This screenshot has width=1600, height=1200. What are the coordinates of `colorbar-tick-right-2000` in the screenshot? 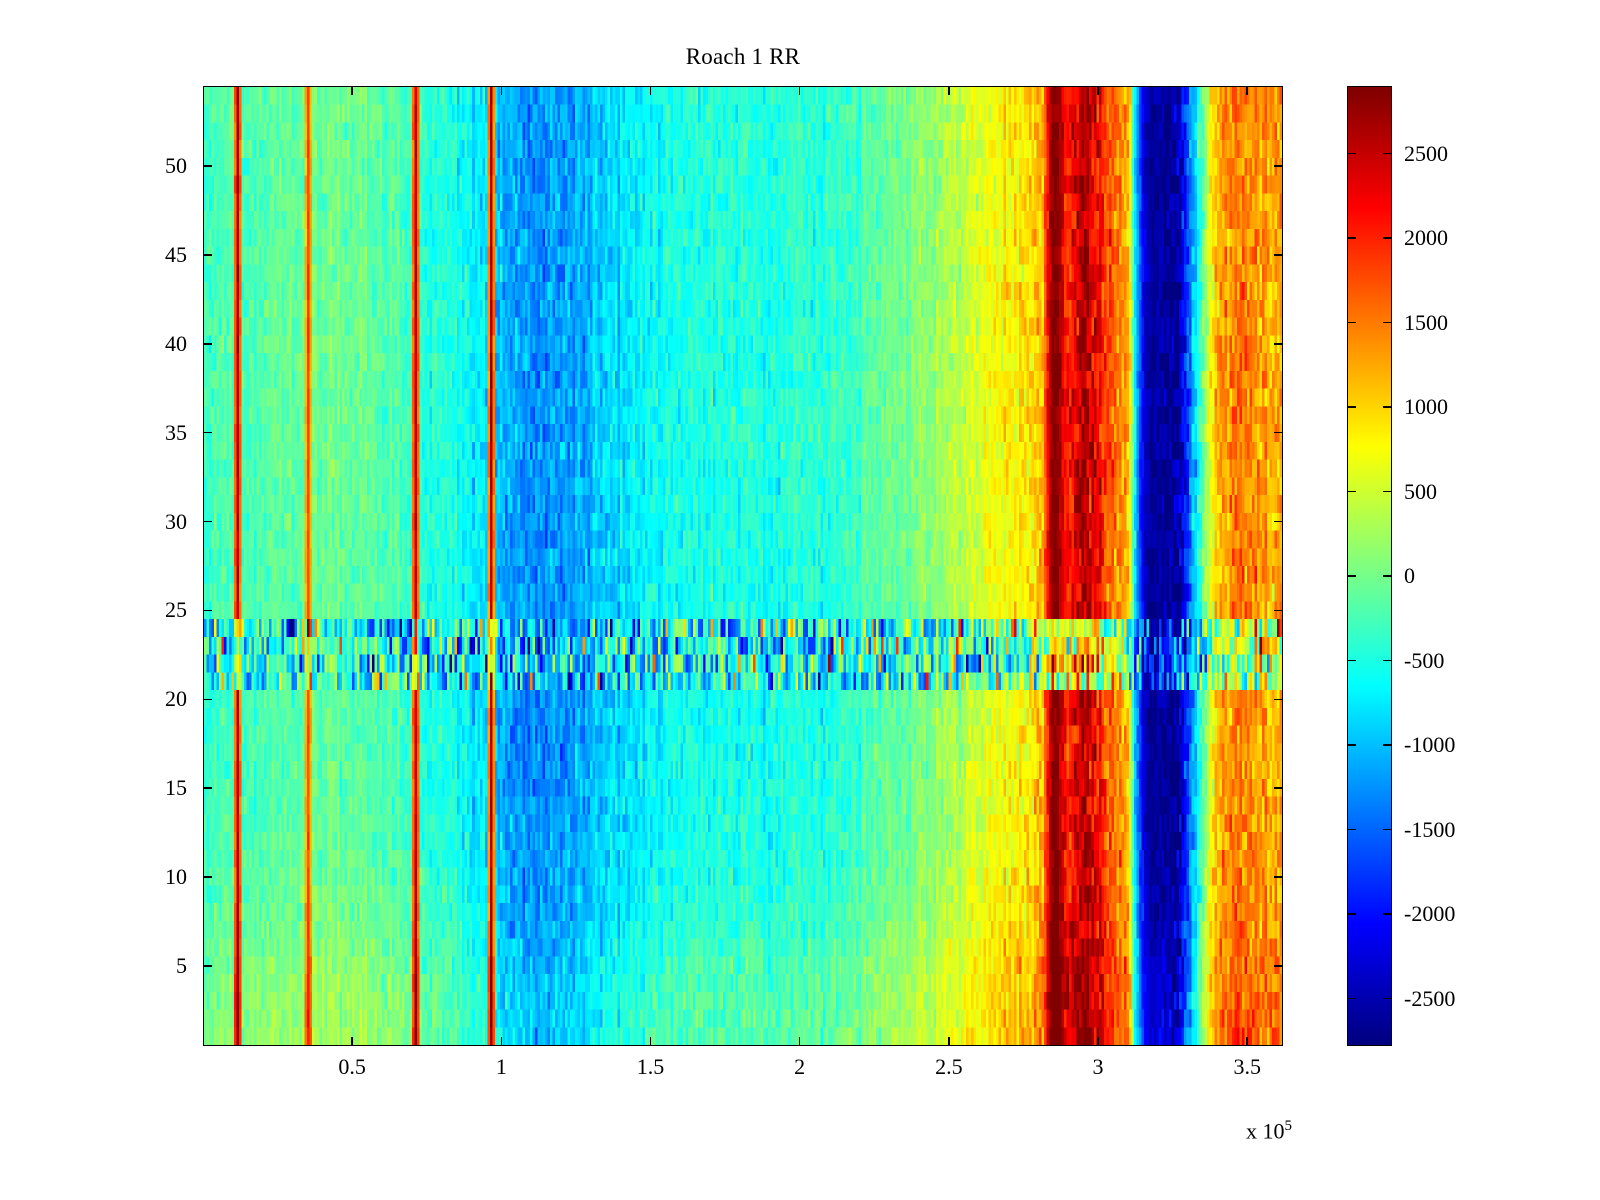 It's located at (1387, 238).